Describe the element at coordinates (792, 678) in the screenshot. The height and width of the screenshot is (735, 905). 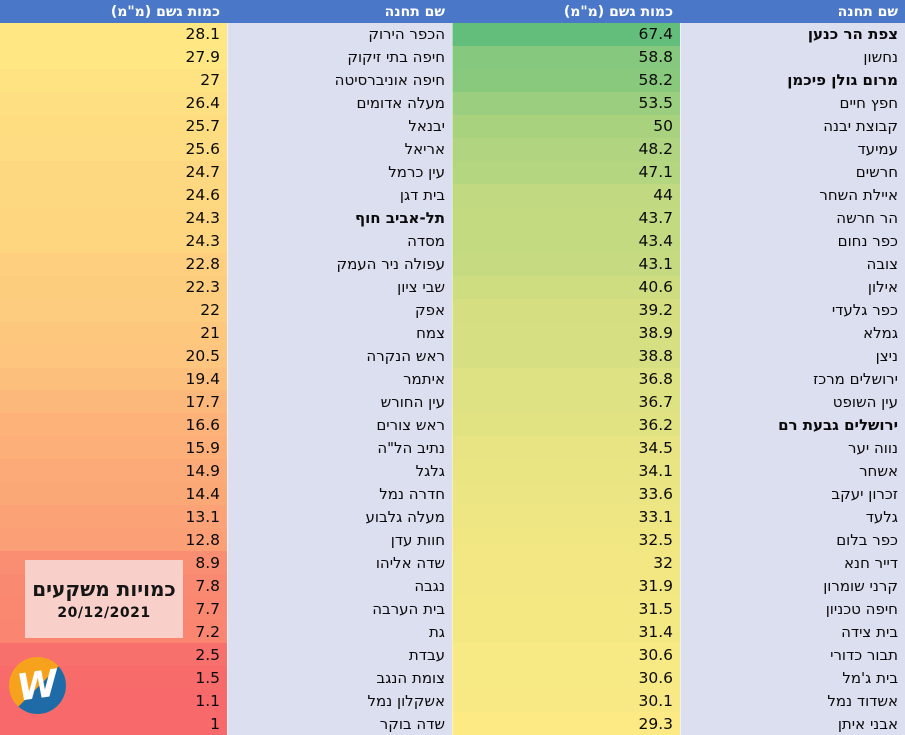
I see `station-name-cell: בית ג'מל` at that location.